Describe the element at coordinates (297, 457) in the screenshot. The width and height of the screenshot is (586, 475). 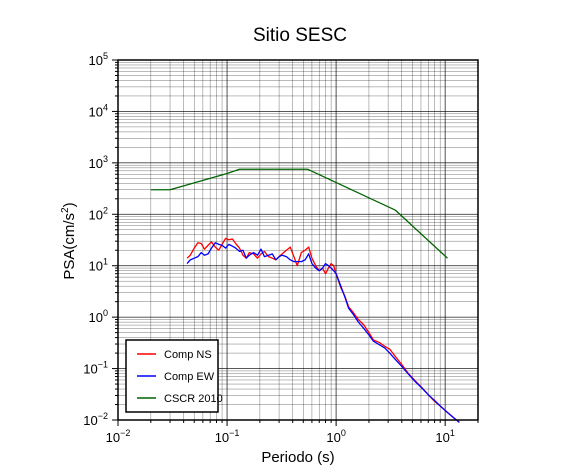
I see `x-axis-label: Periodo (s)` at that location.